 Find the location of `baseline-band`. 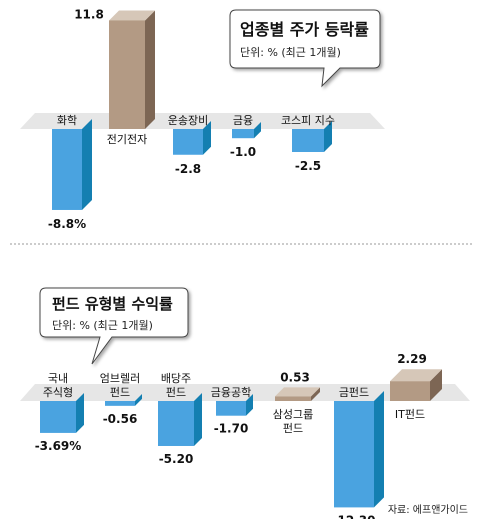

baseline-band is located at coordinates (245, 392).